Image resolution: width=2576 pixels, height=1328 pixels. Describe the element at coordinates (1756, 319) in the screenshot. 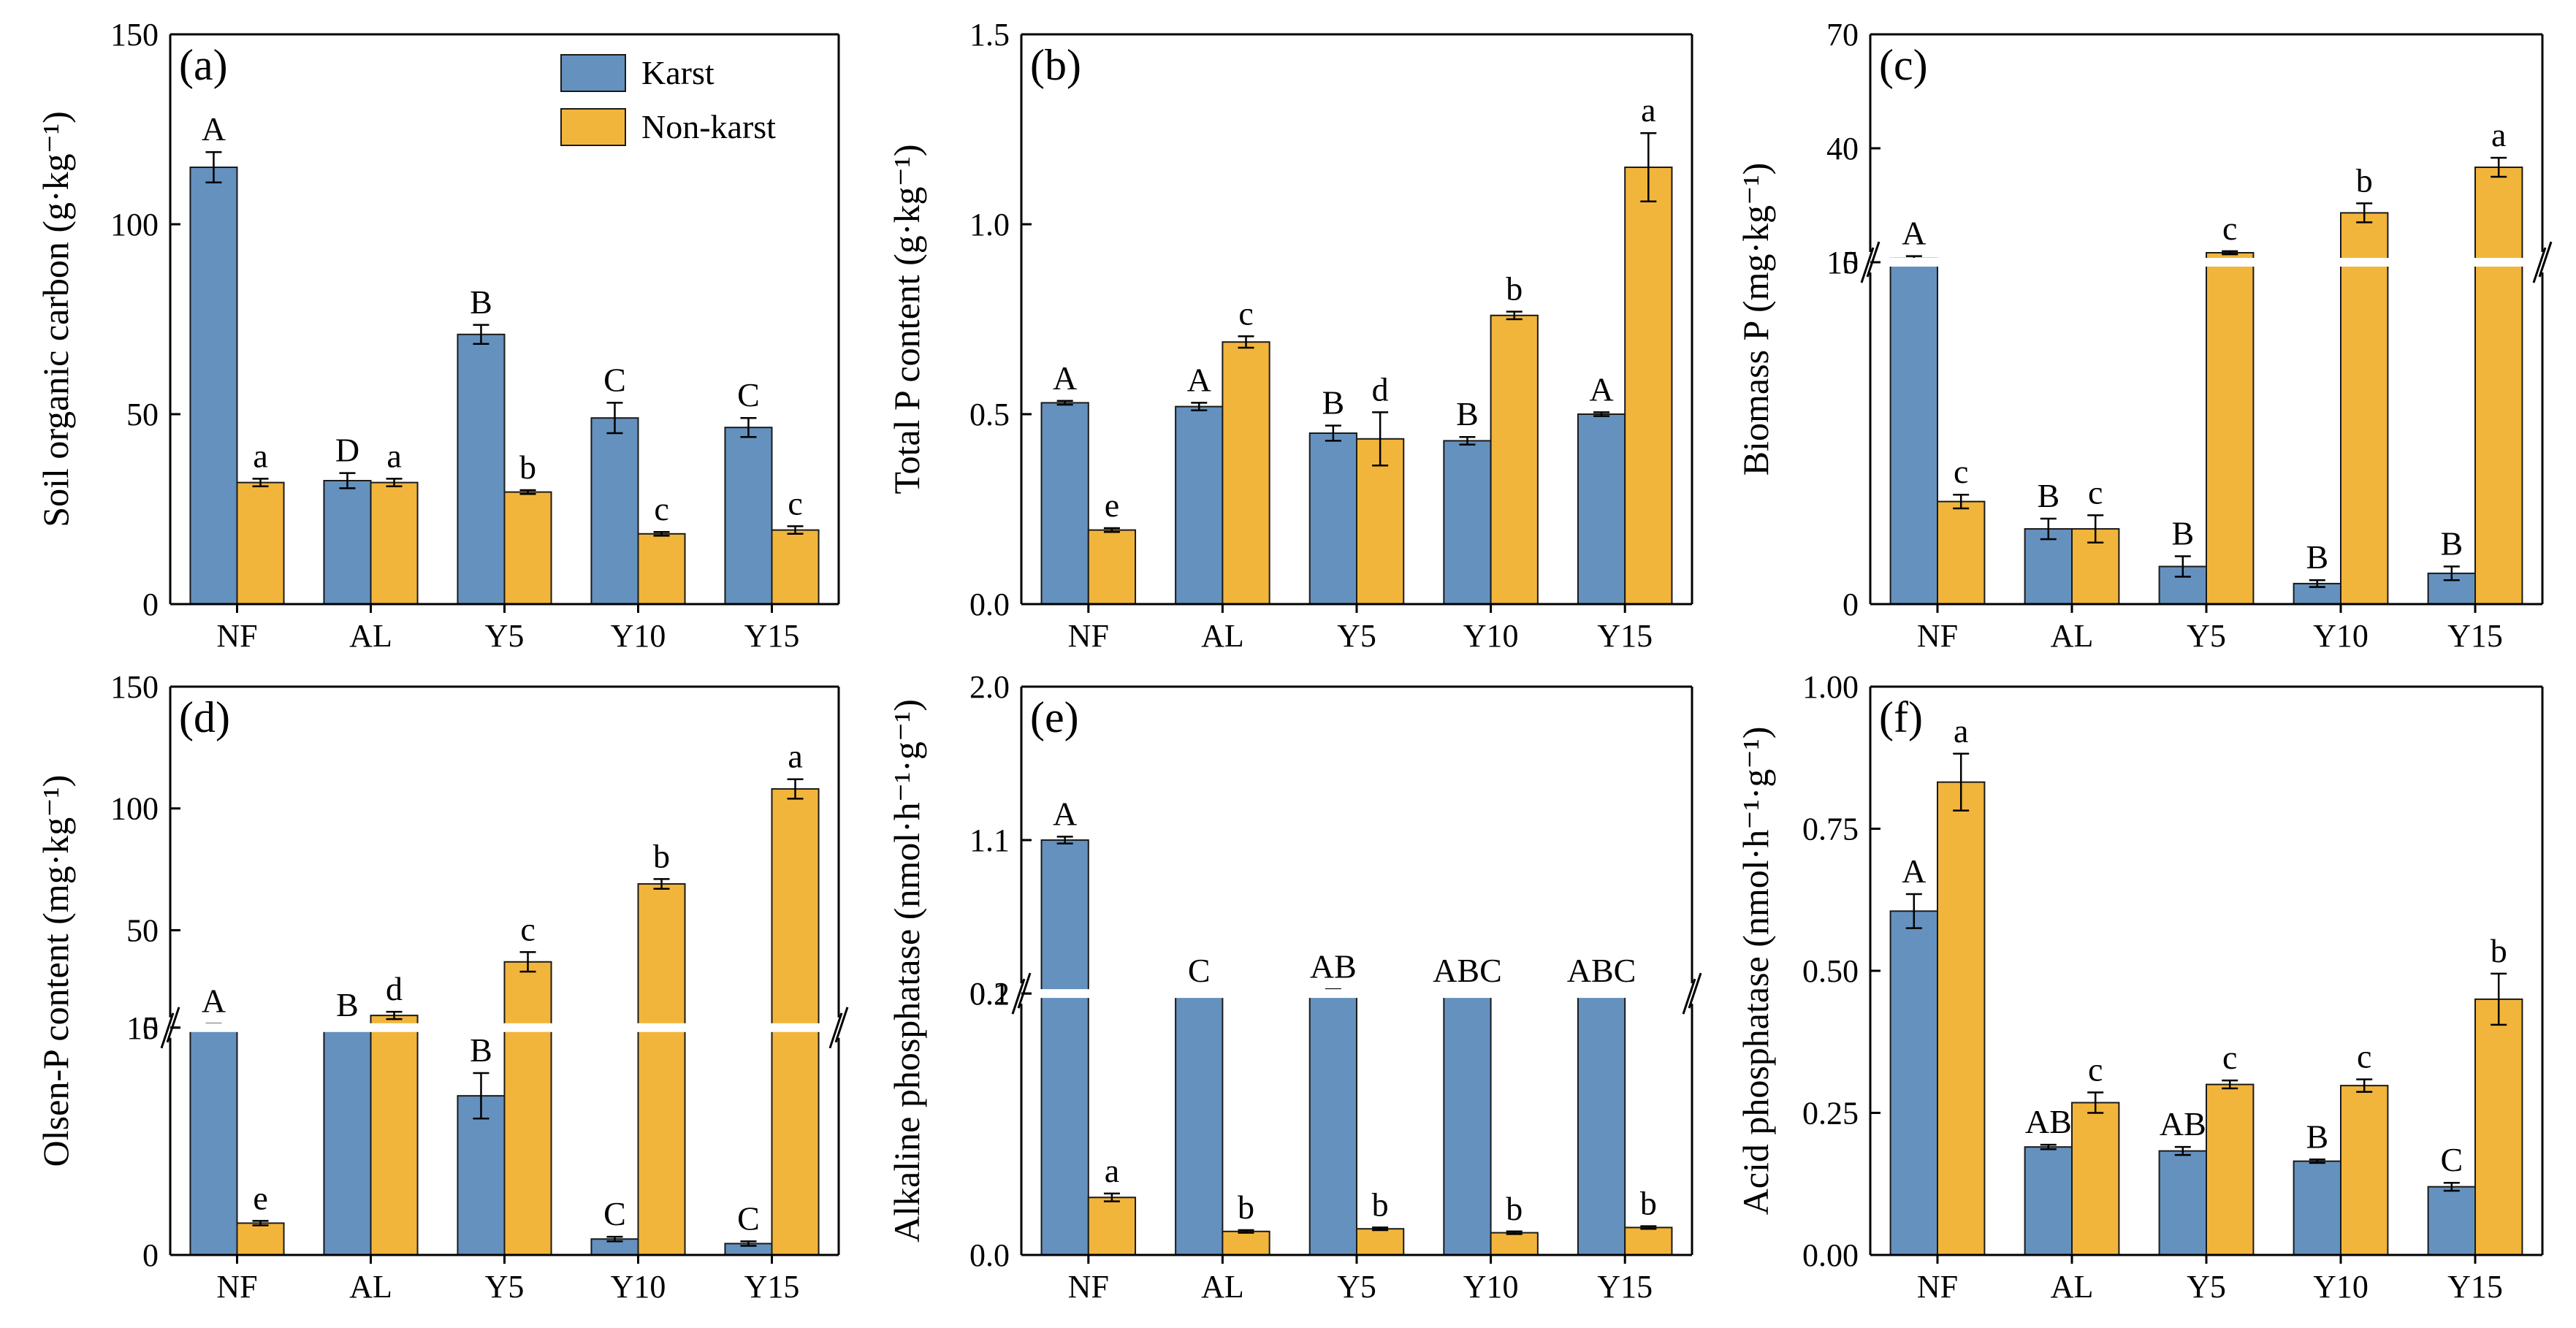

I see `y-axis-label: Biomass P (mg·kg⁻¹)` at that location.